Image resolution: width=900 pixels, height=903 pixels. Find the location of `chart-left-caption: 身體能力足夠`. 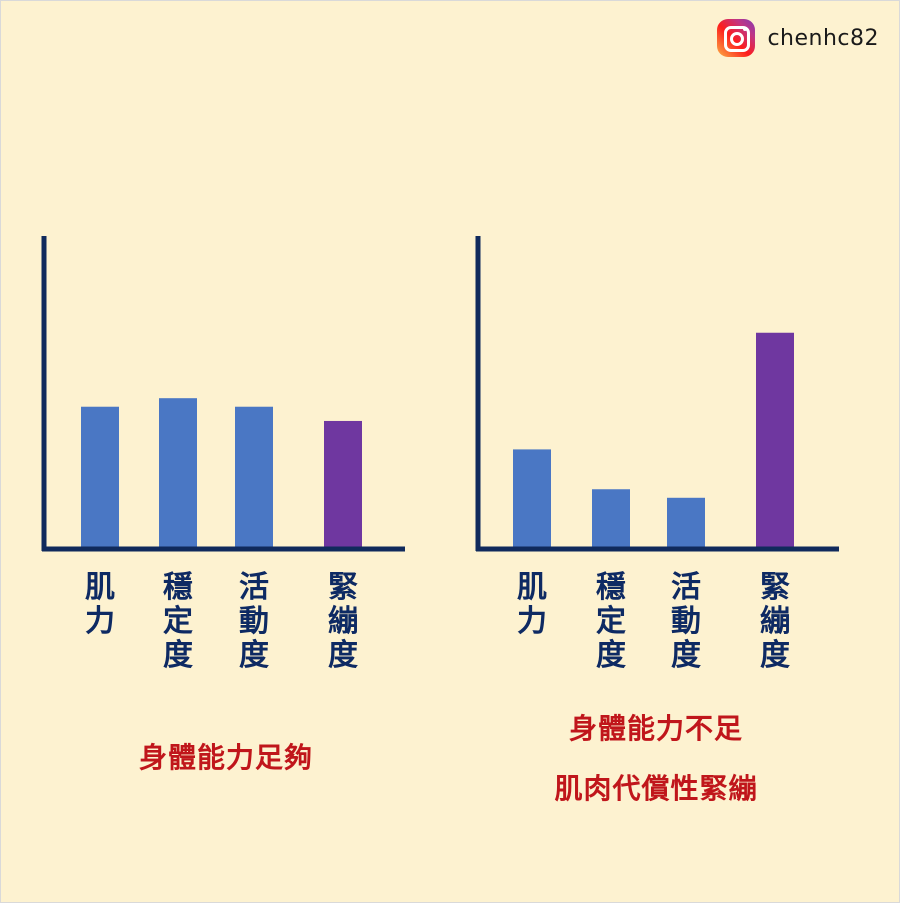

chart-left-caption: 身體能力足夠 is located at coordinates (225, 757).